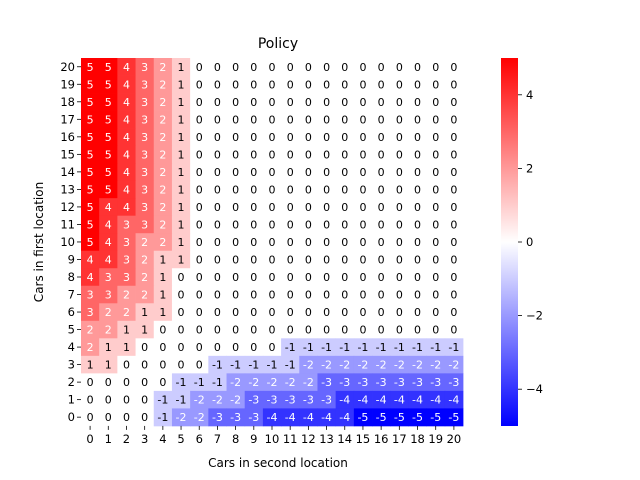 The width and height of the screenshot is (640, 480). What do you see at coordinates (308, 439) in the screenshot?
I see `x-tick-label: 12` at bounding box center [308, 439].